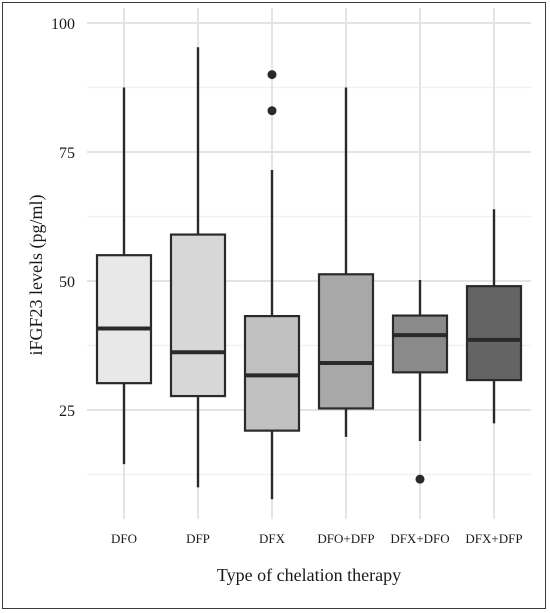 The width and height of the screenshot is (550, 613). Describe the element at coordinates (419, 538) in the screenshot. I see `x-tick-label: DFX+DFO` at that location.